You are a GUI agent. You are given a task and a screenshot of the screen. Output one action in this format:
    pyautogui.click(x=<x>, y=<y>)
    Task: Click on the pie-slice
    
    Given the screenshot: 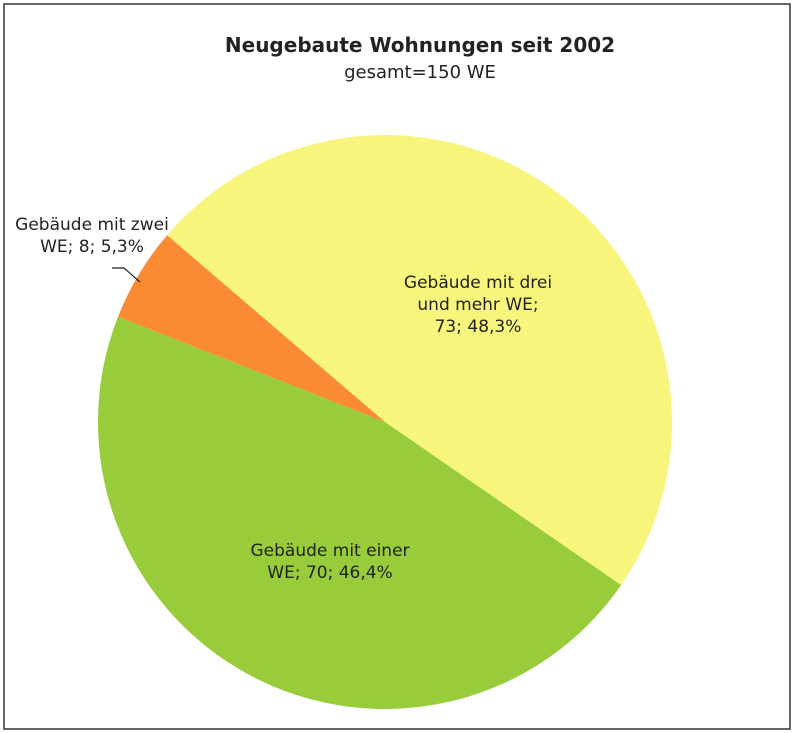 What is the action you would take?
    pyautogui.click(x=252, y=328)
    